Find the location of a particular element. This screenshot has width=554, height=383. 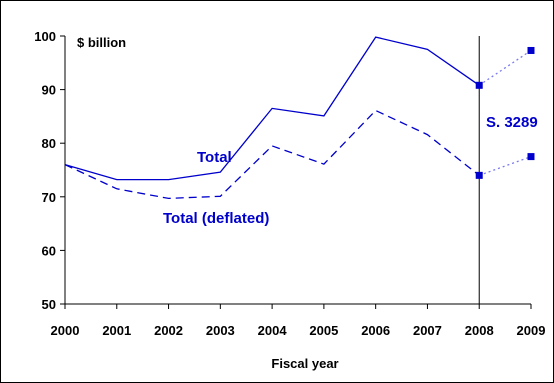

x-tick-label: 2008 is located at coordinates (479, 330).